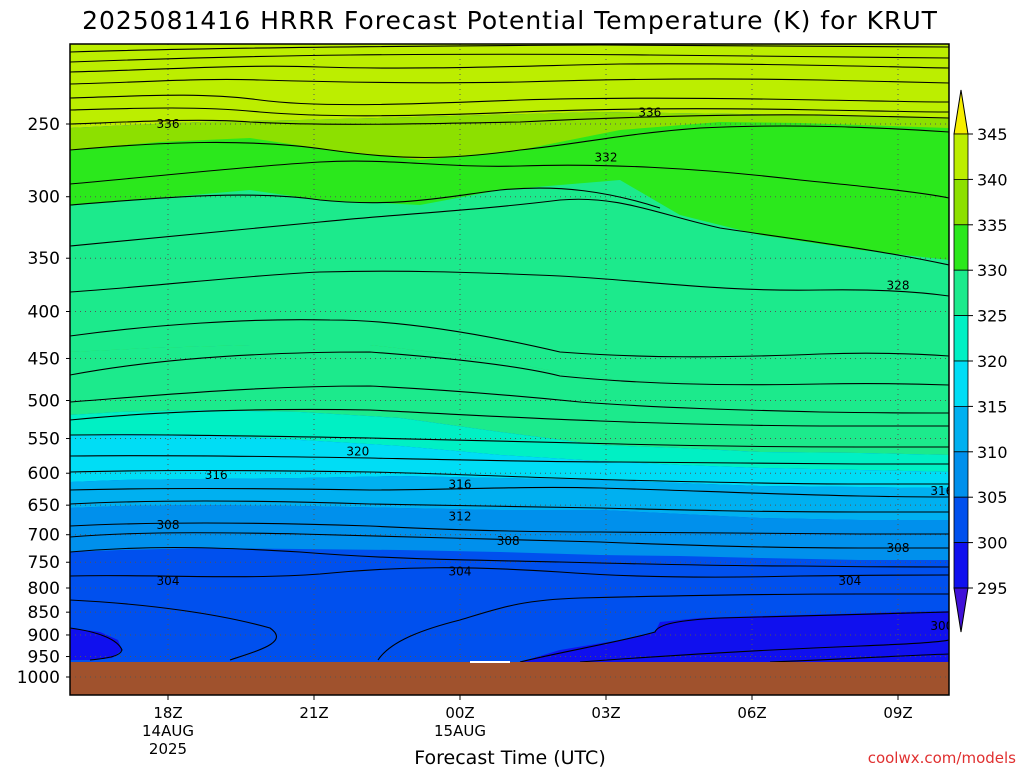  Describe the element at coordinates (941, 626) in the screenshot. I see `contour-label: 300` at that location.